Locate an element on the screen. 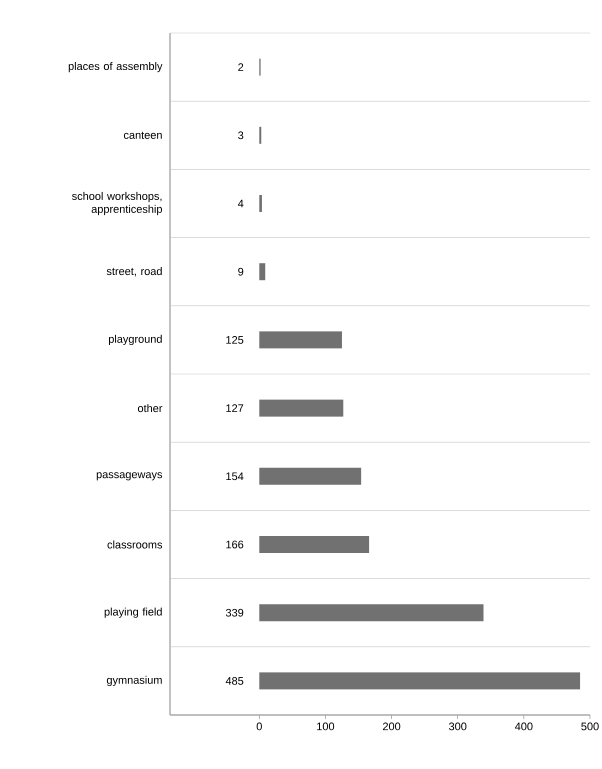  data-label: 2 is located at coordinates (240, 67).